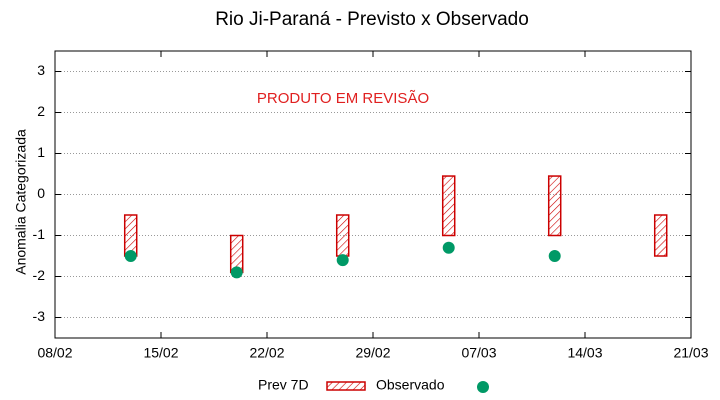 The image size is (720, 400). I want to click on x-tick-label: 07/03, so click(478, 353).